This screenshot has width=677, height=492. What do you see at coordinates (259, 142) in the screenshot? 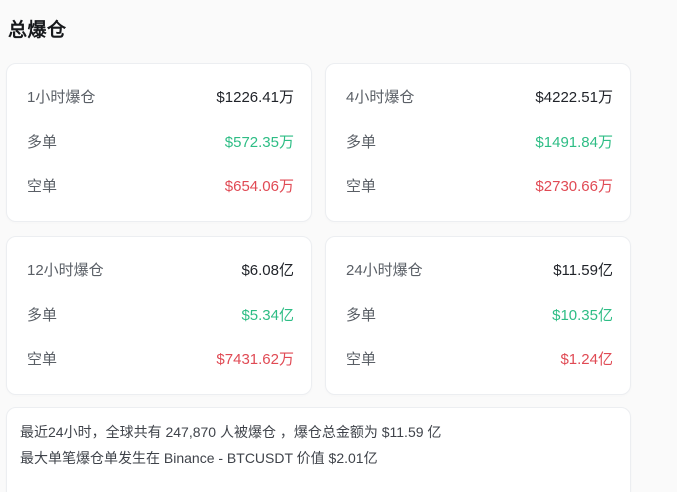
I see `long-liquidation-value: $572.35万` at bounding box center [259, 142].